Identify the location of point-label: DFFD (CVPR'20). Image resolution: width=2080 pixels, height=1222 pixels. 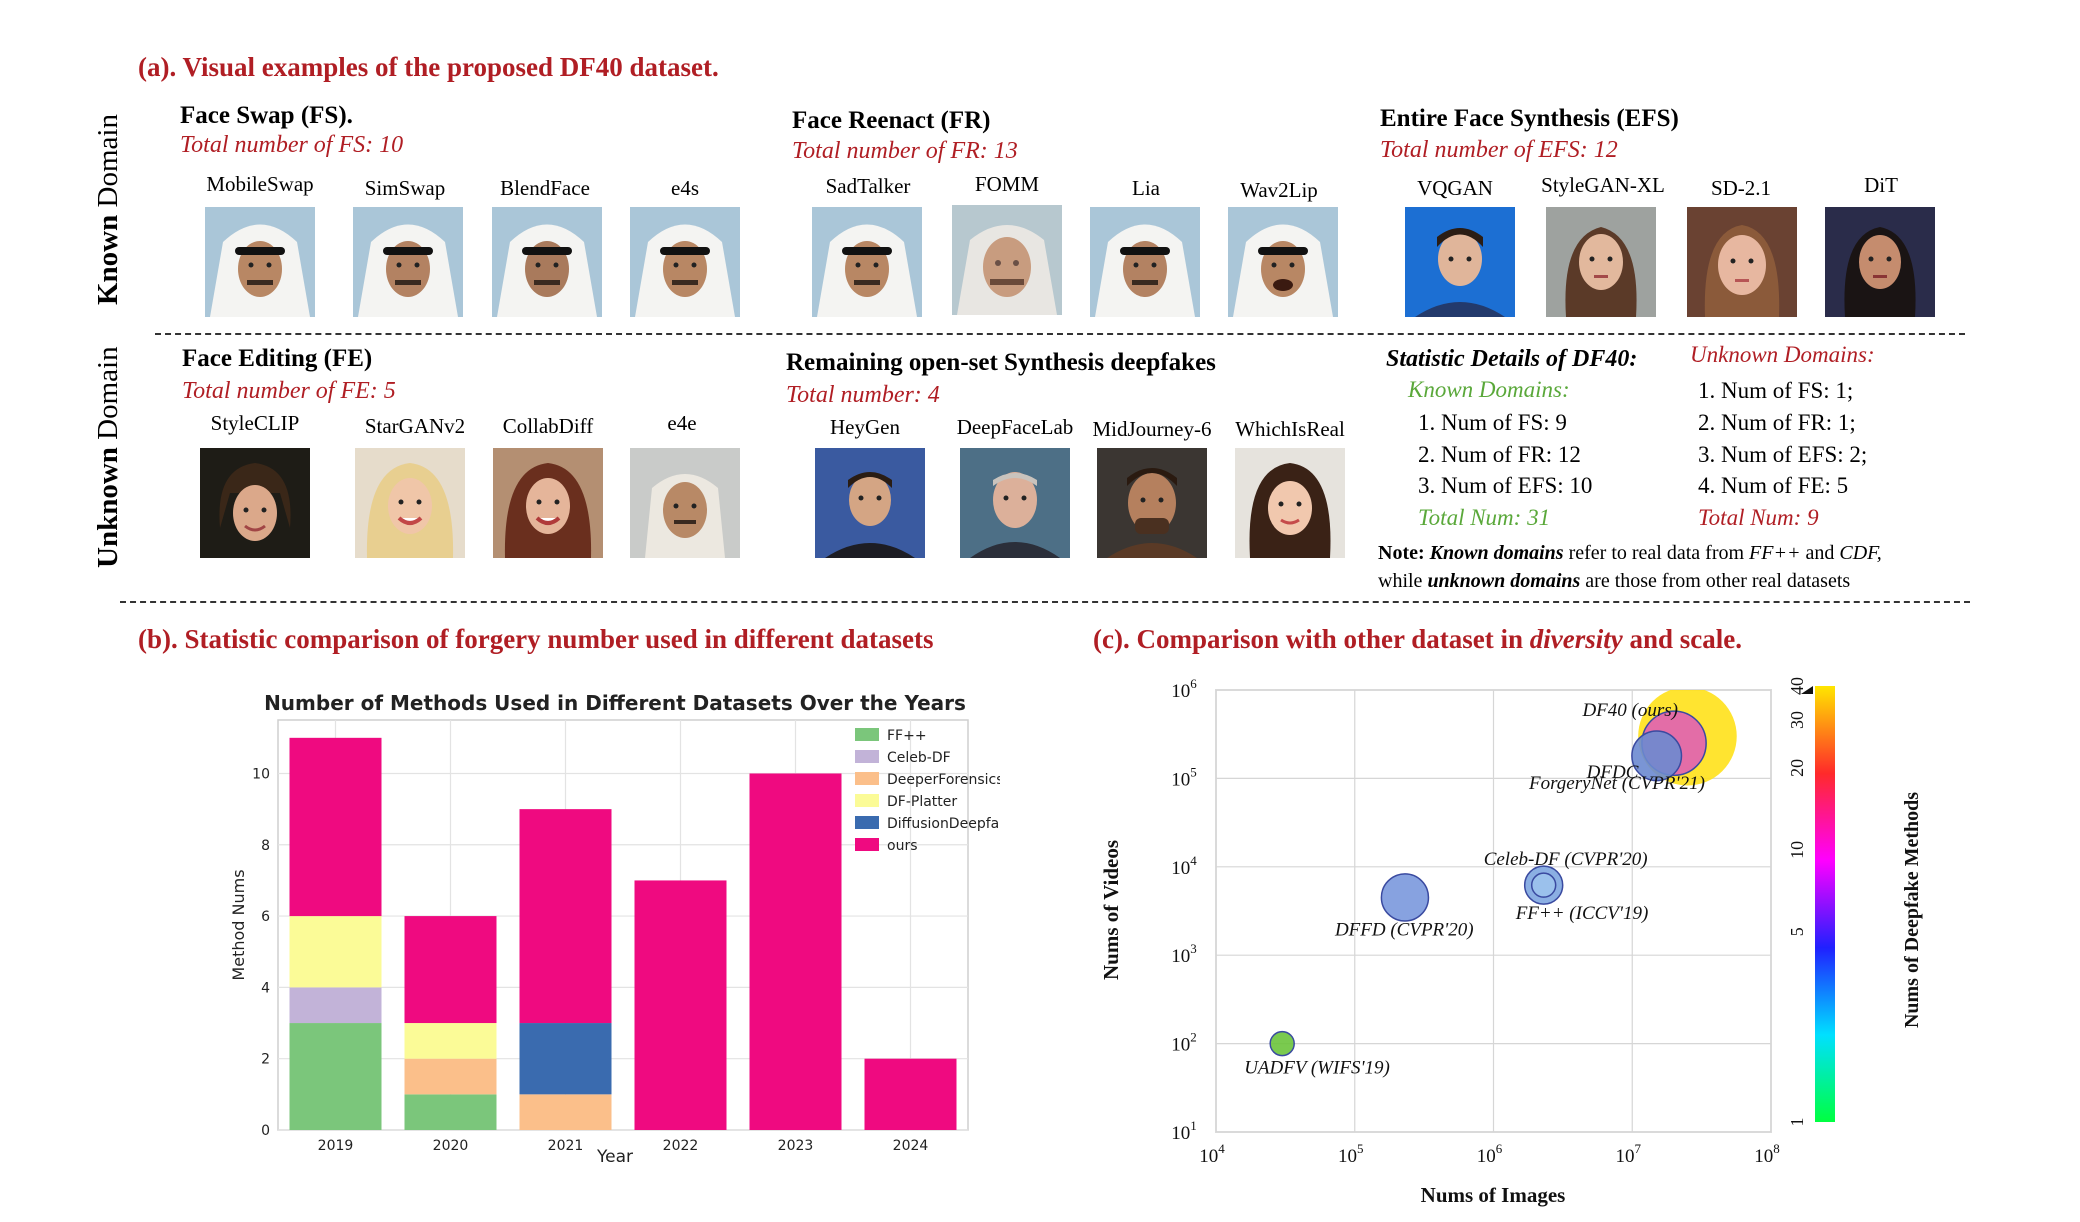
(1404, 929).